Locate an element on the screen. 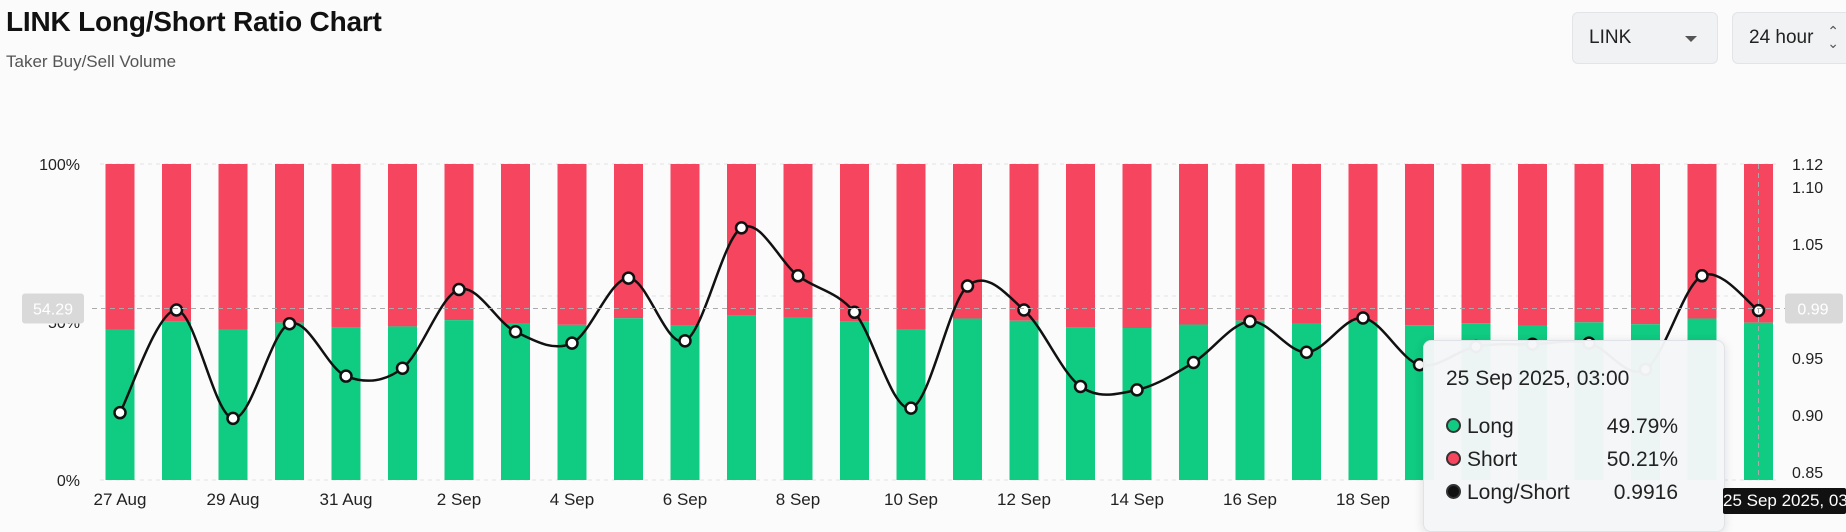 The height and width of the screenshot is (532, 1846). crosshair-left-value: 54.29 is located at coordinates (53, 309).